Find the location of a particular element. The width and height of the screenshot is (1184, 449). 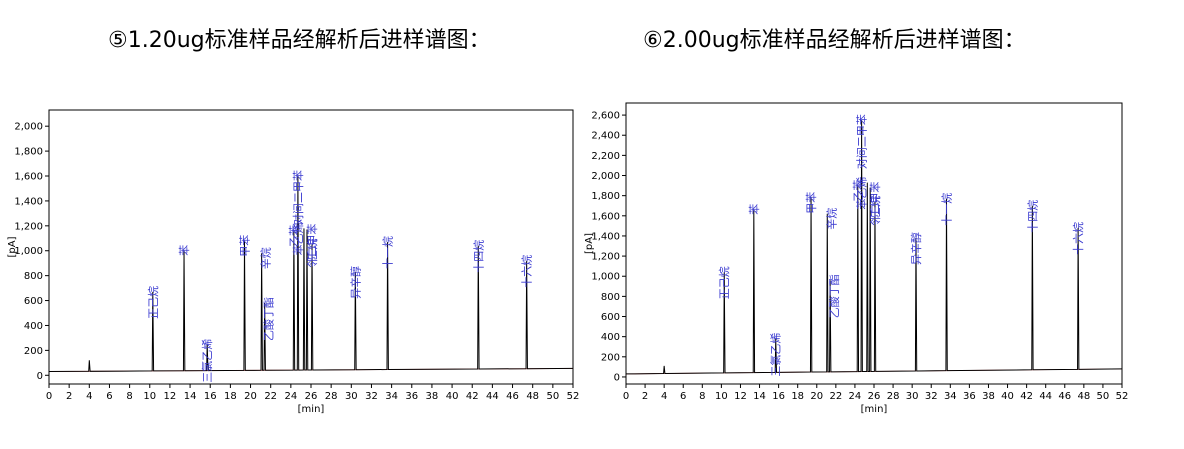

x-tick-label: 52 is located at coordinates (573, 396).